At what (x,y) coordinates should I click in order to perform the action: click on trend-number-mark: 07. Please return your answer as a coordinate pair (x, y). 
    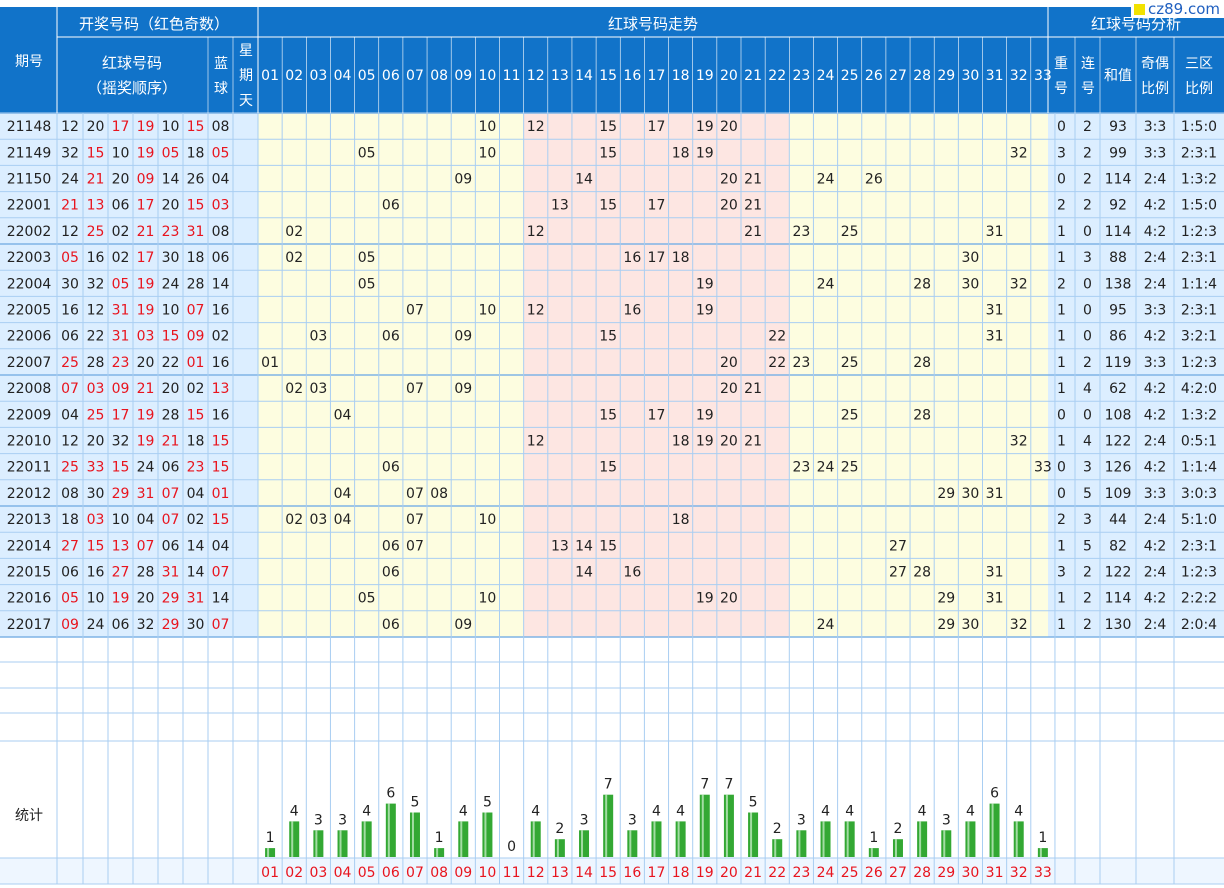
    Looking at the image, I should click on (415, 311).